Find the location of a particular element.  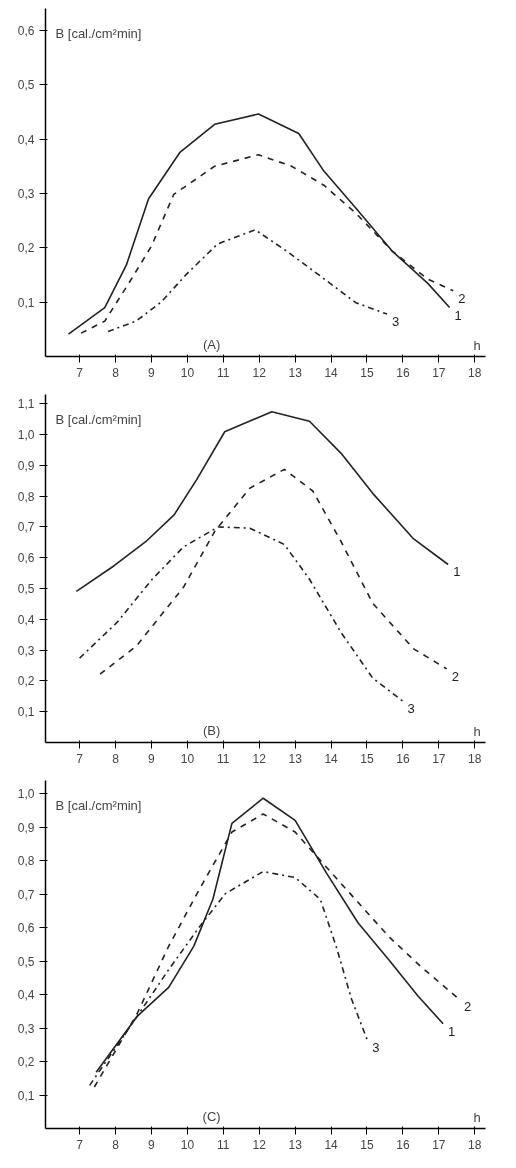

annotation: (C) is located at coordinates (211, 1116).